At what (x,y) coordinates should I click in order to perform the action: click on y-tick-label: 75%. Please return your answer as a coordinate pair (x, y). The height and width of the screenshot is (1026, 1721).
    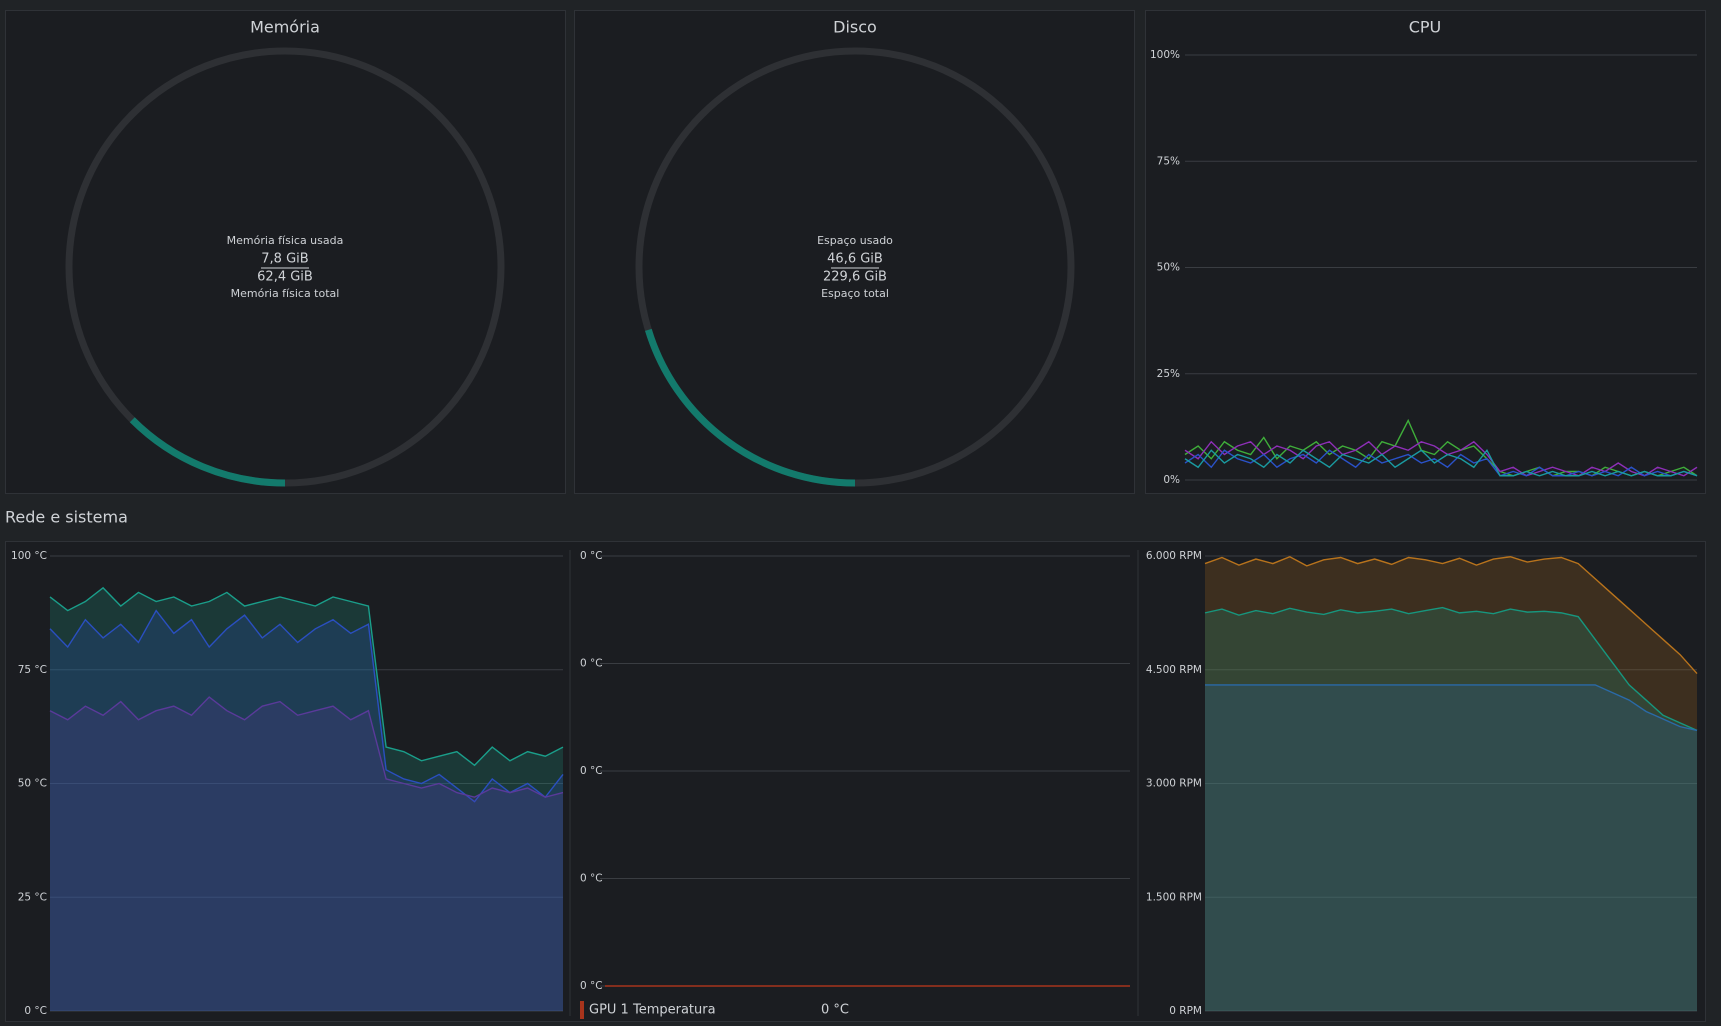
    Looking at the image, I should click on (1168, 161).